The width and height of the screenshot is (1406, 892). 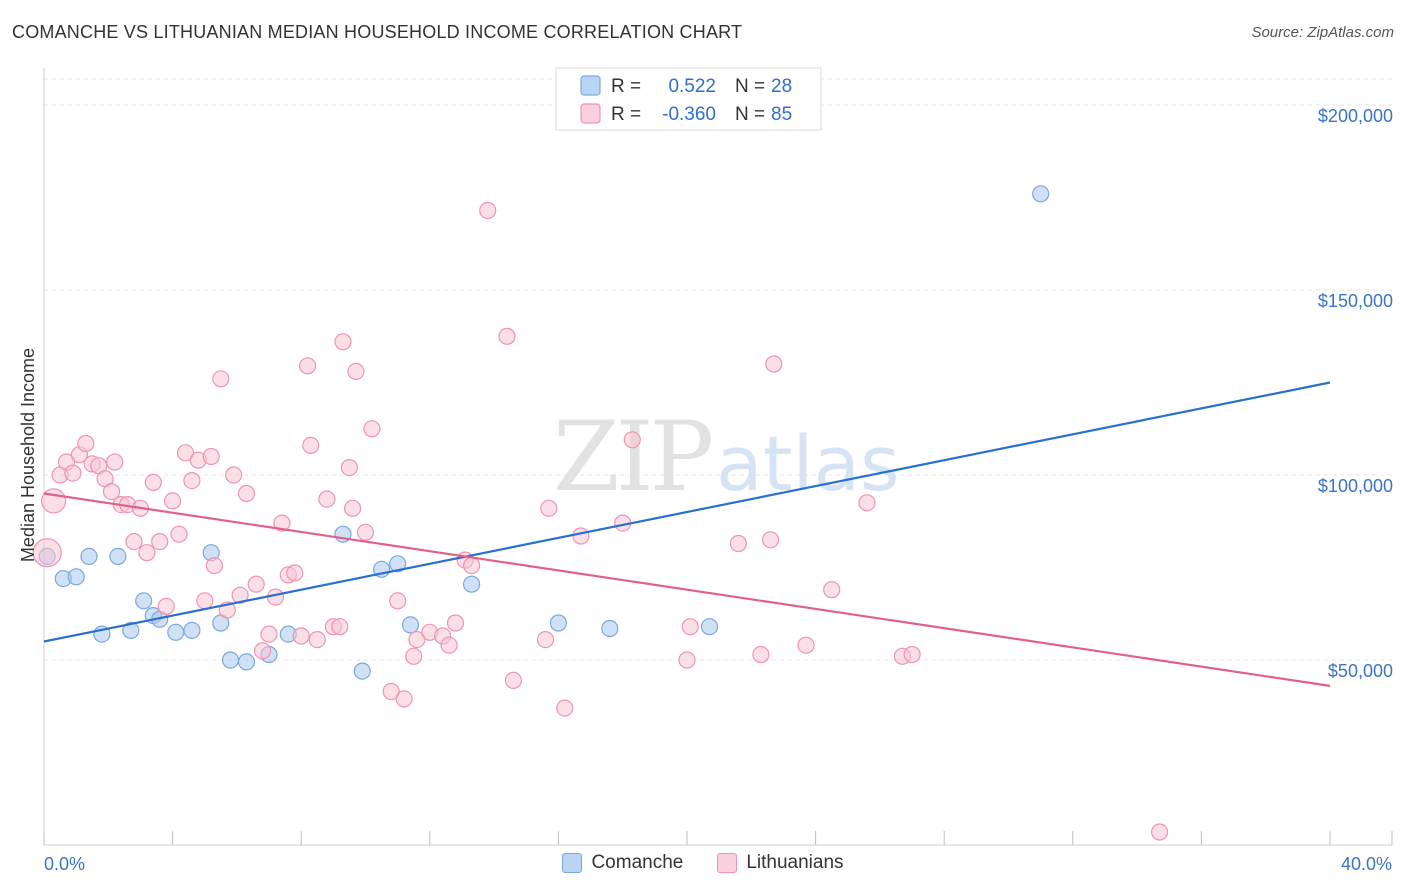 I want to click on legend-n-label-2: N =, so click(x=750, y=114).